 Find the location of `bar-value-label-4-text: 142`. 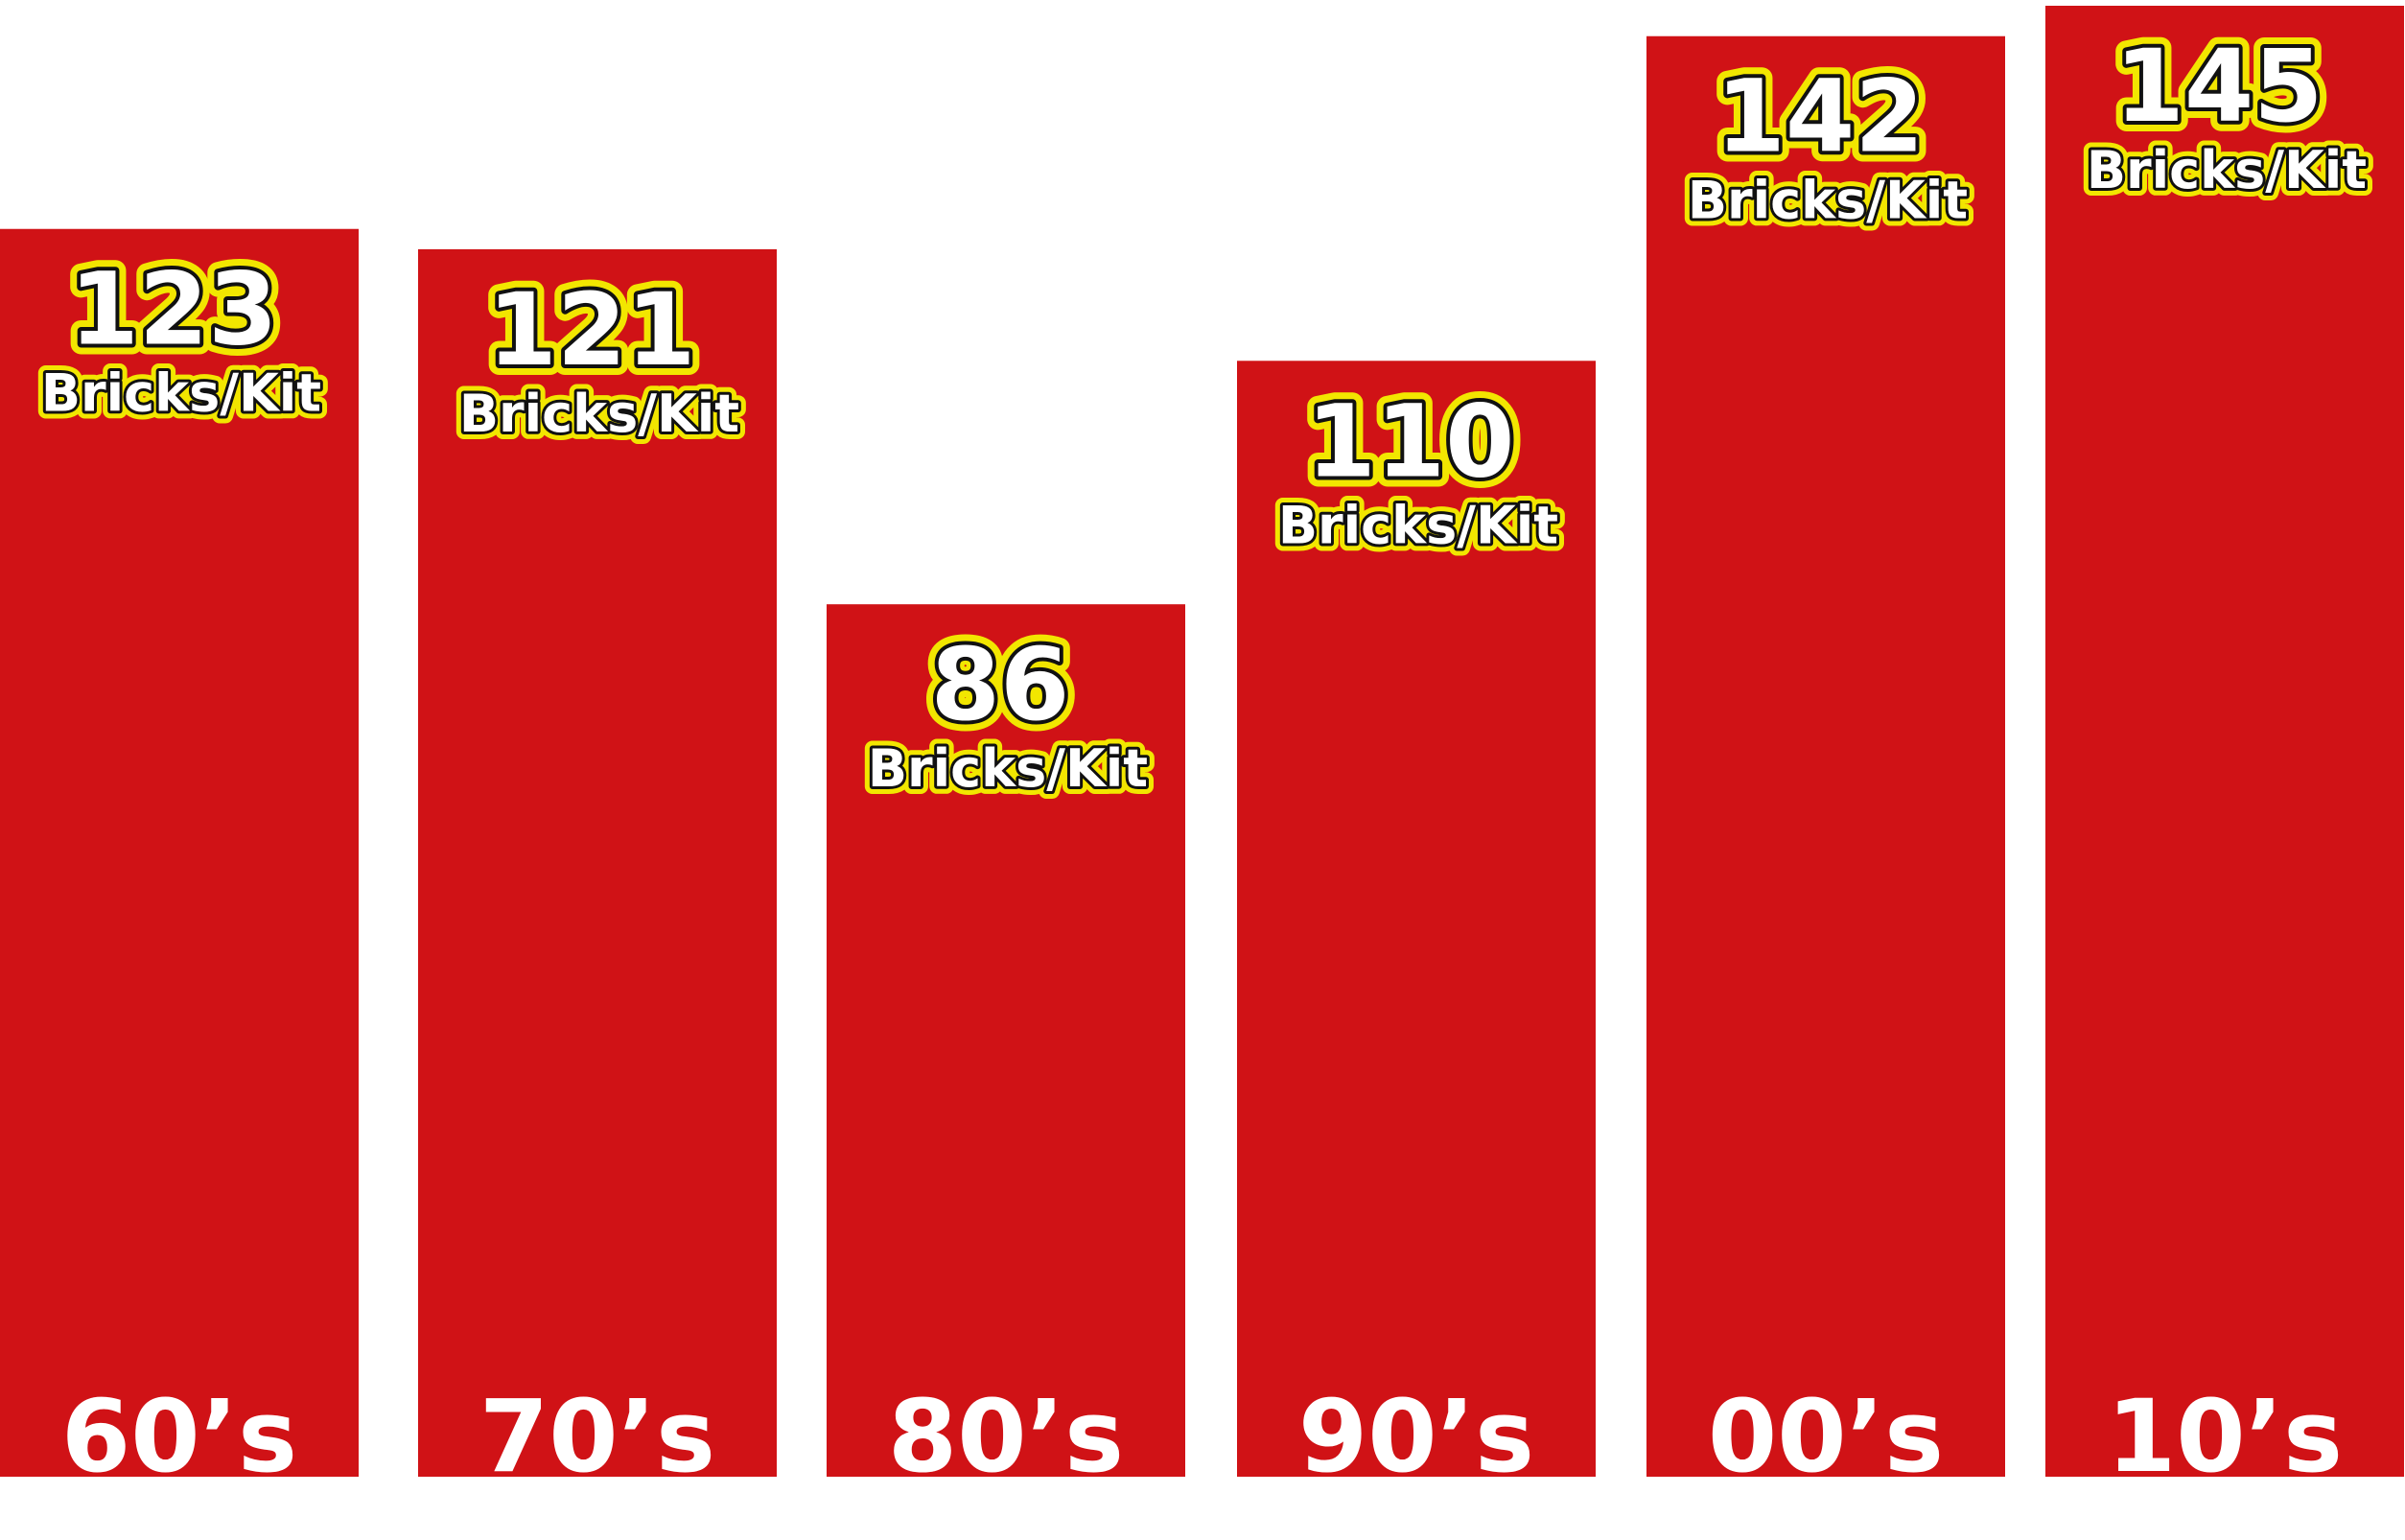

bar-value-label-4-text: 142 is located at coordinates (1820, 116).